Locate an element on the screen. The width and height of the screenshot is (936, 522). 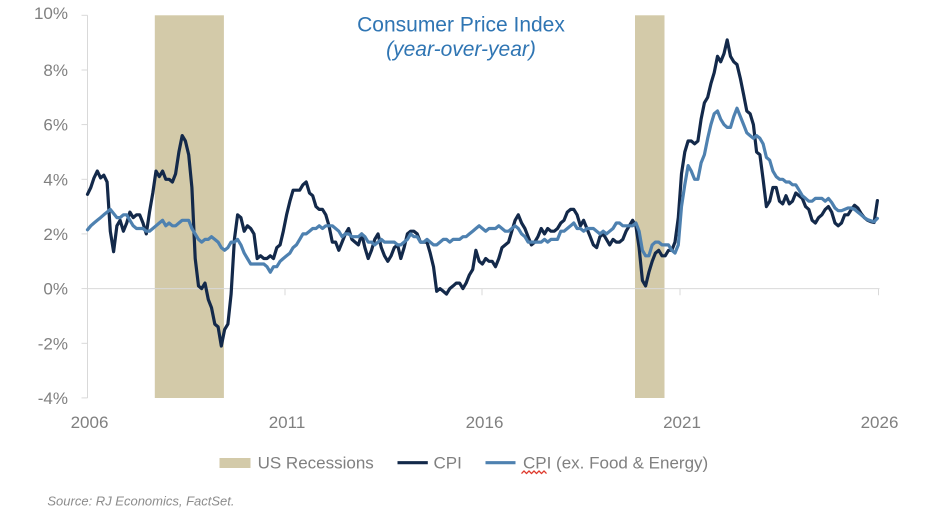
svg-text: (year-over-year) is located at coordinates (461, 49).